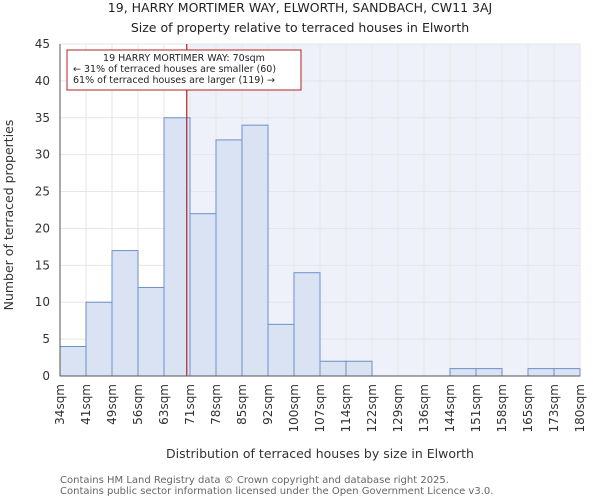  I want to click on x-tick-label: 144sqm, so click(450, 408).